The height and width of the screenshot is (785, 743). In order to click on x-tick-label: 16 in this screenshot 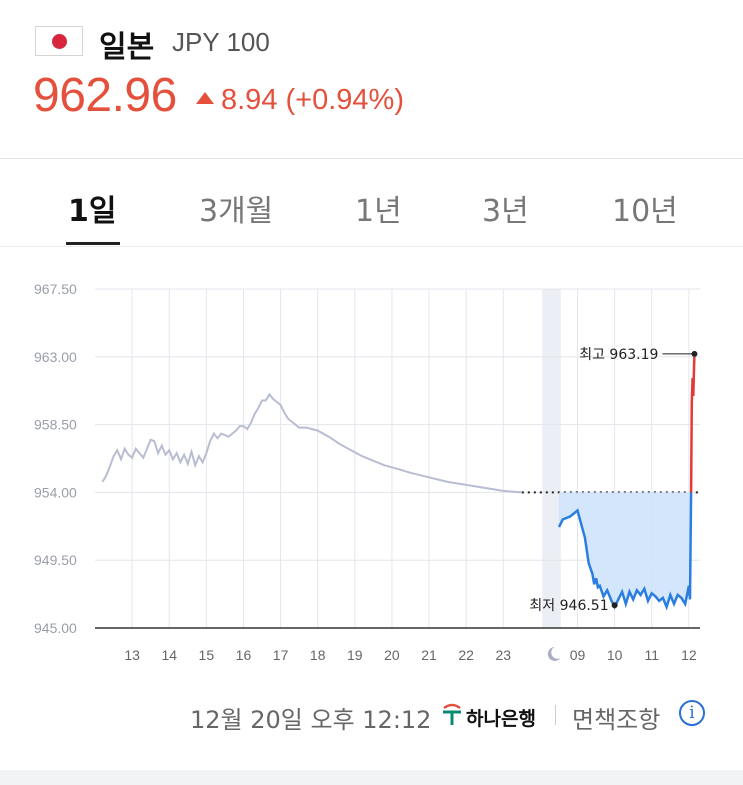, I will do `click(244, 655)`.